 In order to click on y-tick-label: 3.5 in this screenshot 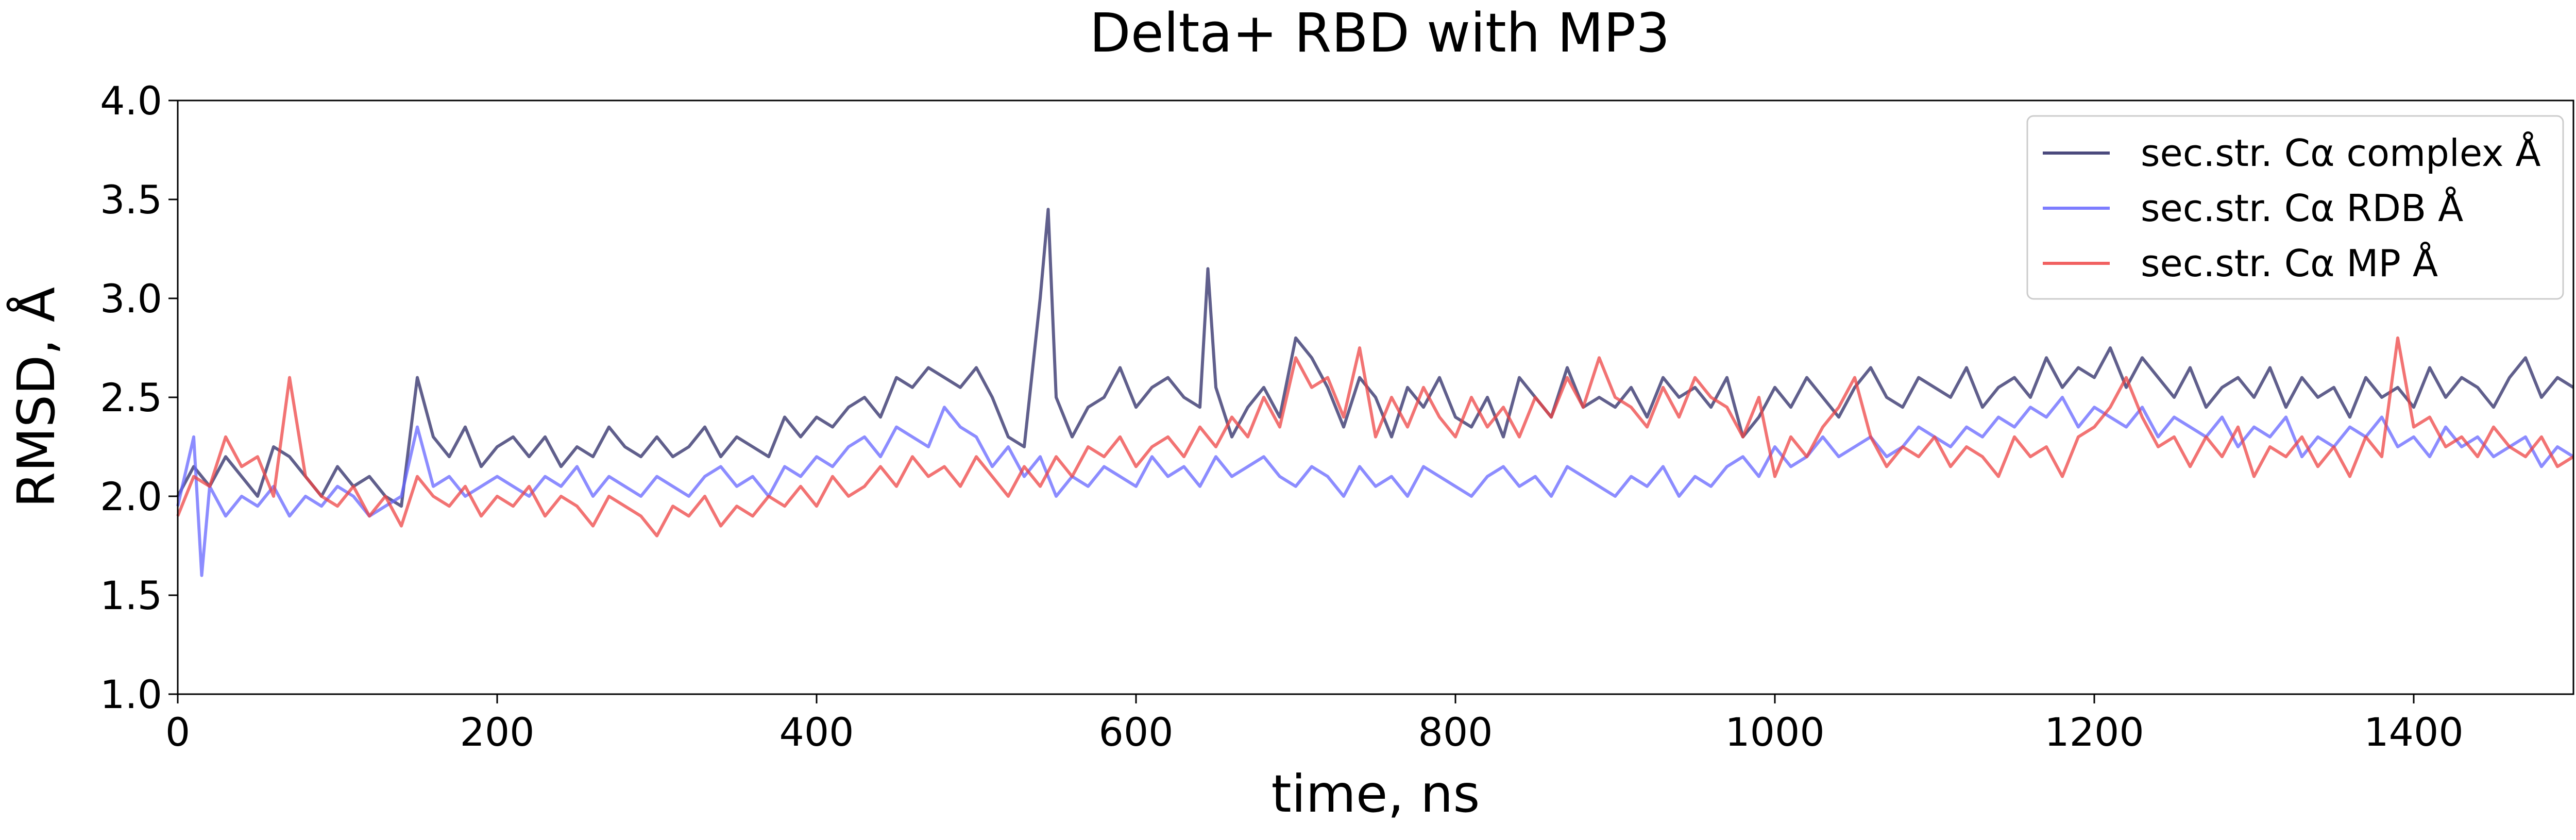, I will do `click(131, 200)`.